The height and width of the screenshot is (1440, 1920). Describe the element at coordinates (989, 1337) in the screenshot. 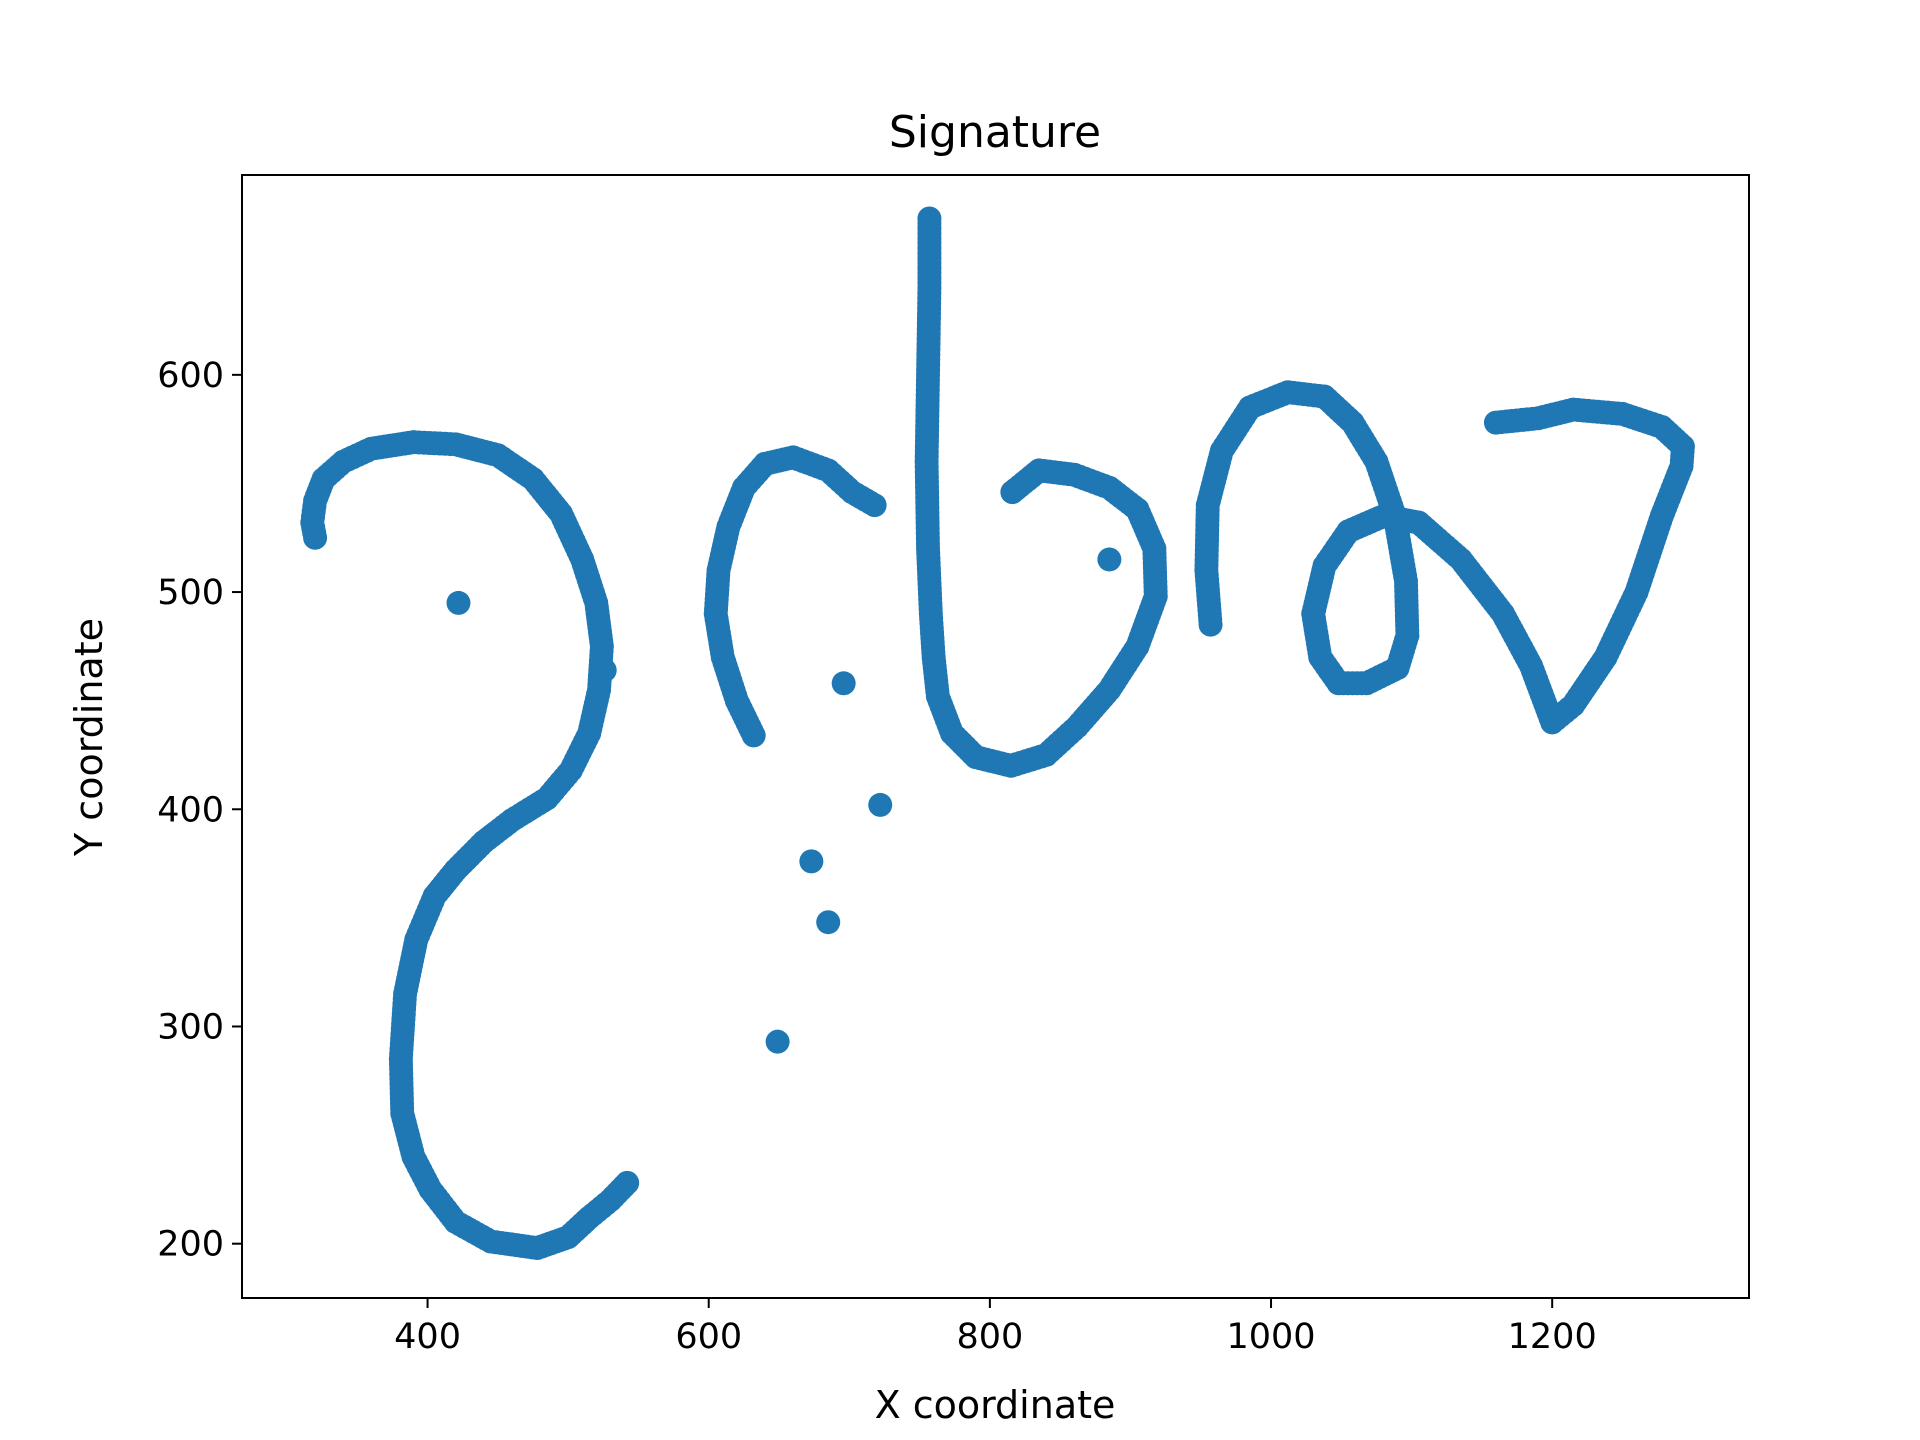

I see `x-tick-label: 800` at that location.